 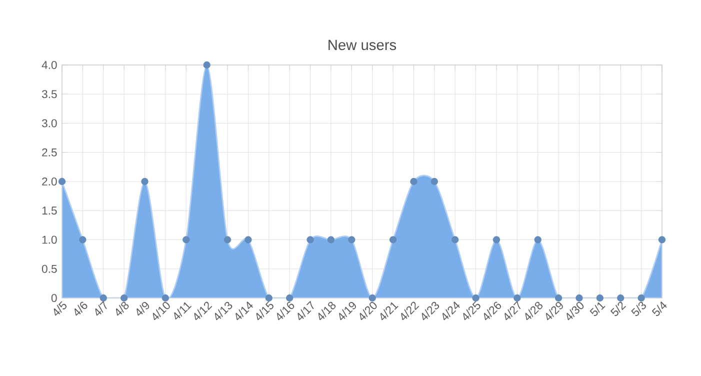 I want to click on x-tick-label: 4/9, so click(x=143, y=309).